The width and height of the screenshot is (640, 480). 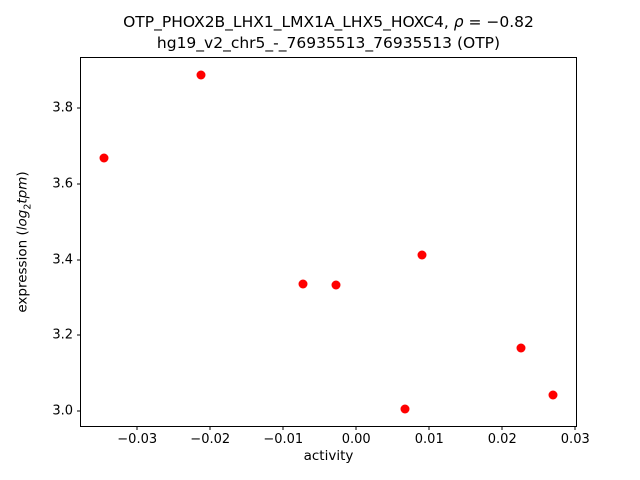 I want to click on x-tick-label: −0.03, so click(x=137, y=439).